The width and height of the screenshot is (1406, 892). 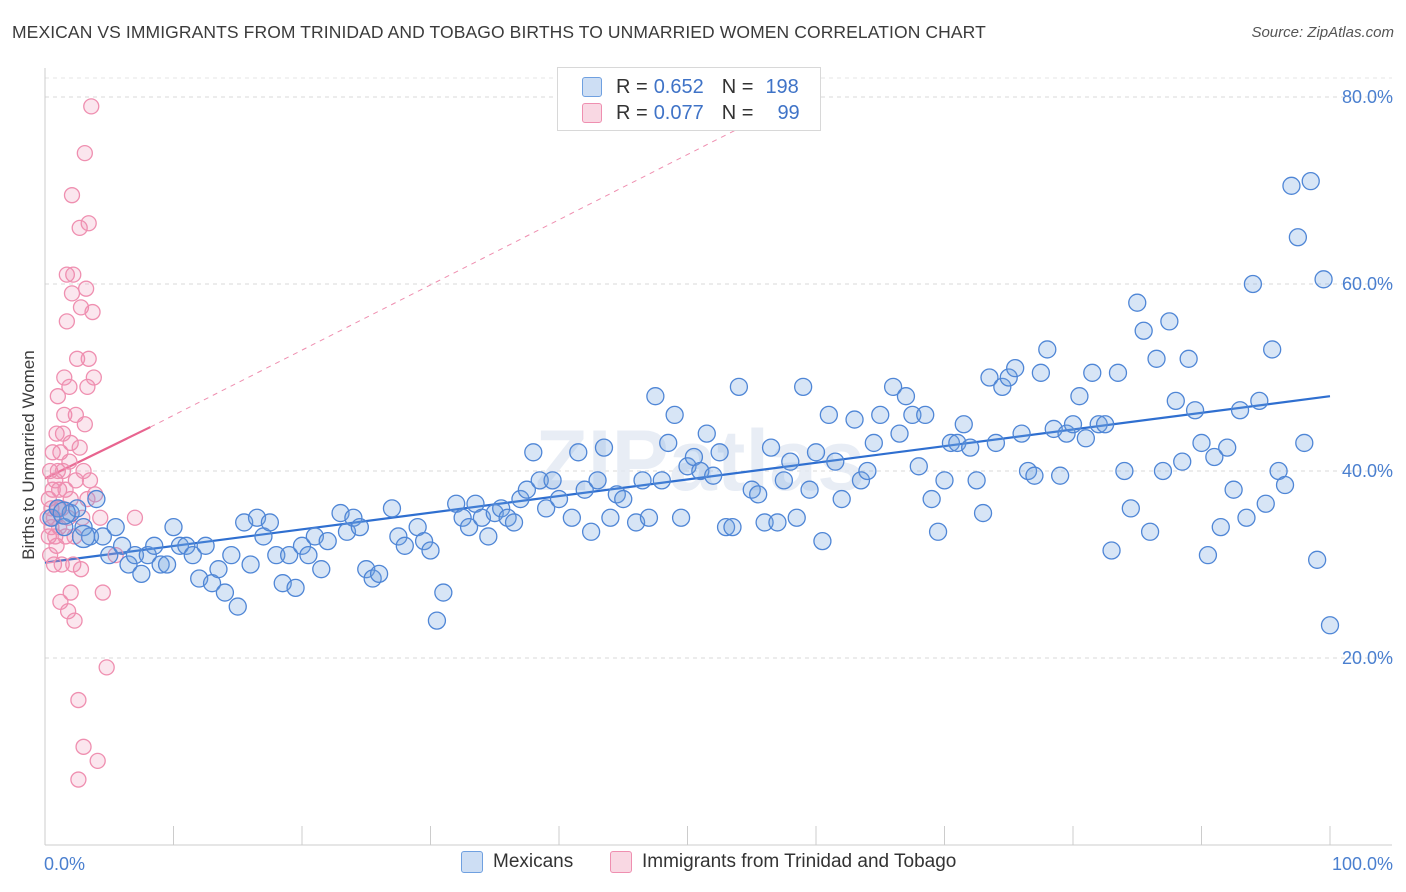 What do you see at coordinates (690, 87) in the screenshot?
I see `legend-row-mexicans: R = 0.652 N = 198` at bounding box center [690, 87].